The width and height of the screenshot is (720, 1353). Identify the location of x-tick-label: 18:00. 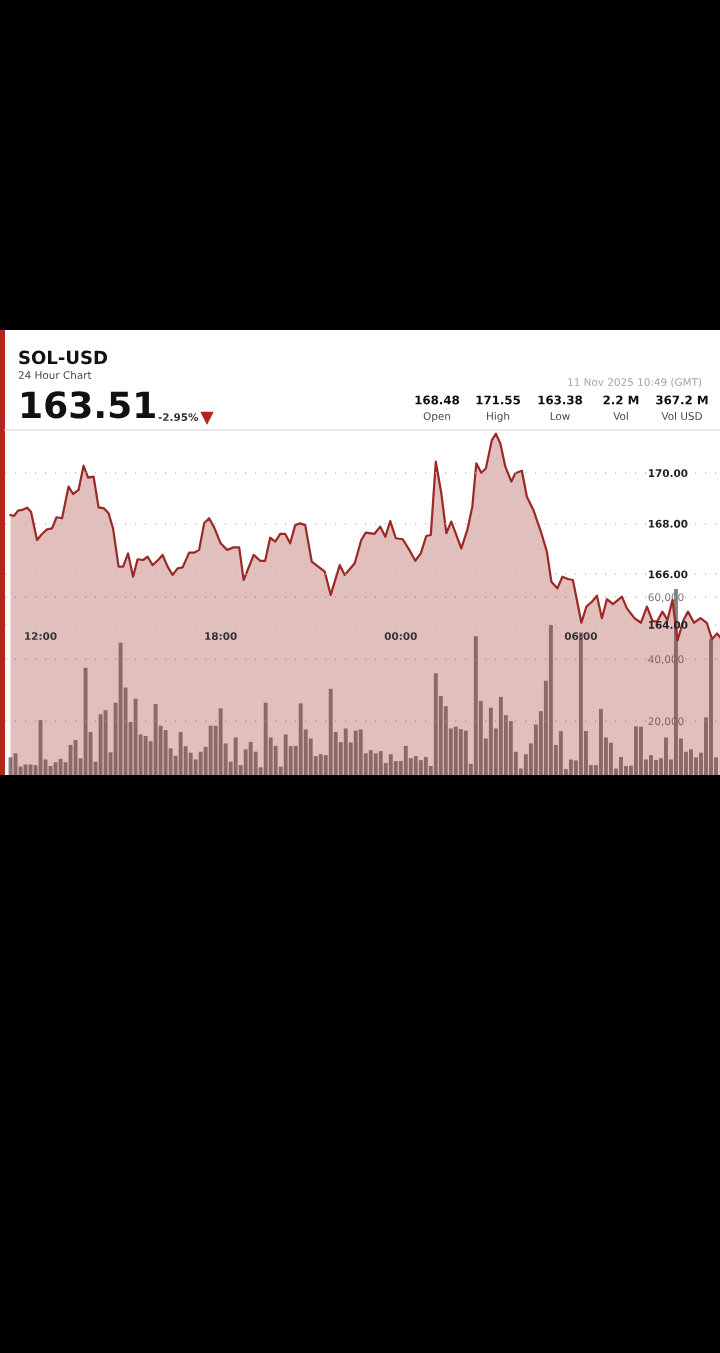
(221, 636).